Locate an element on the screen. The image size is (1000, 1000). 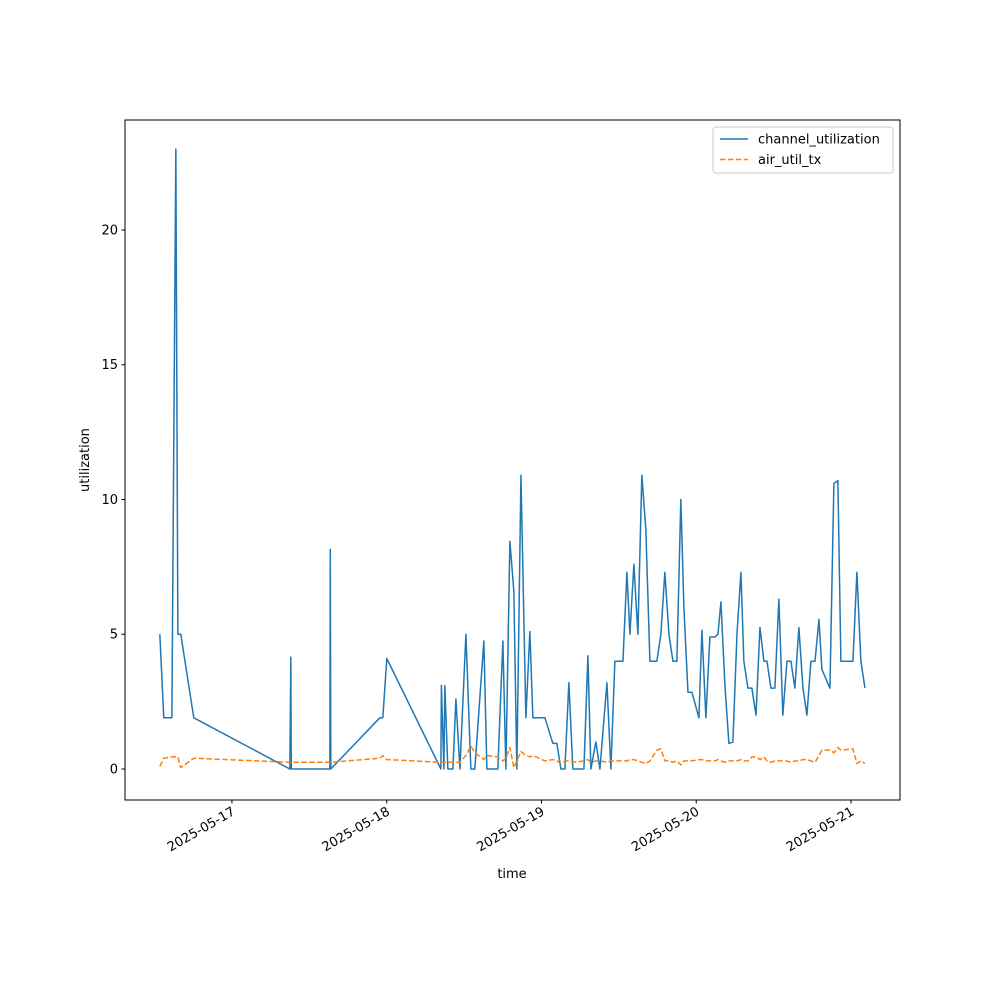
y-tick-label: 5 is located at coordinates (114, 635).